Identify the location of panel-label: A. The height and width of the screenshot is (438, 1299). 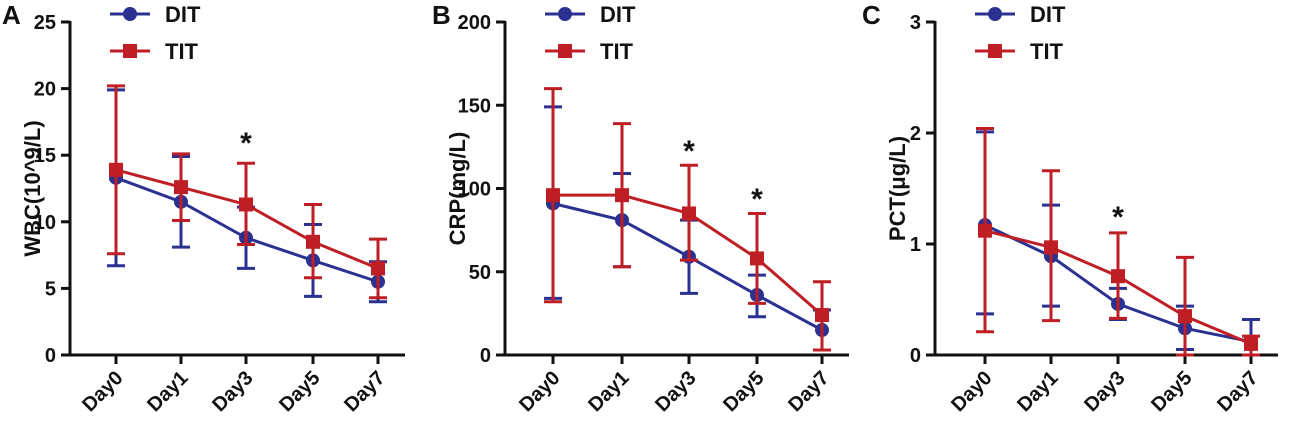
(11, 15).